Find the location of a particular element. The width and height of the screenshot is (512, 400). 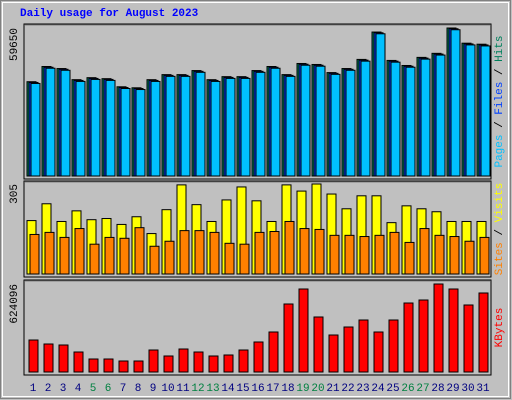

x-tick-label: 3 is located at coordinates (63, 389).